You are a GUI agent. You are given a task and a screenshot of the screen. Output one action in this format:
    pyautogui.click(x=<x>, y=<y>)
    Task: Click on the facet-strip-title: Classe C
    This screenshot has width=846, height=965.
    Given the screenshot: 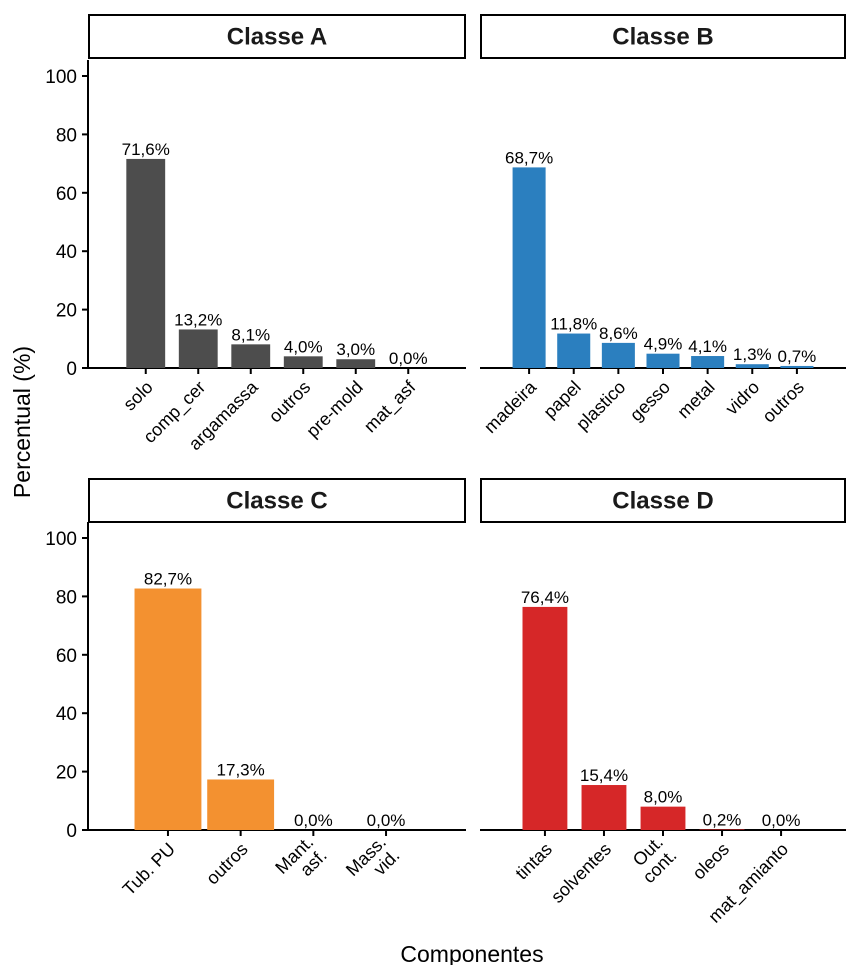 What is the action you would take?
    pyautogui.click(x=276, y=501)
    